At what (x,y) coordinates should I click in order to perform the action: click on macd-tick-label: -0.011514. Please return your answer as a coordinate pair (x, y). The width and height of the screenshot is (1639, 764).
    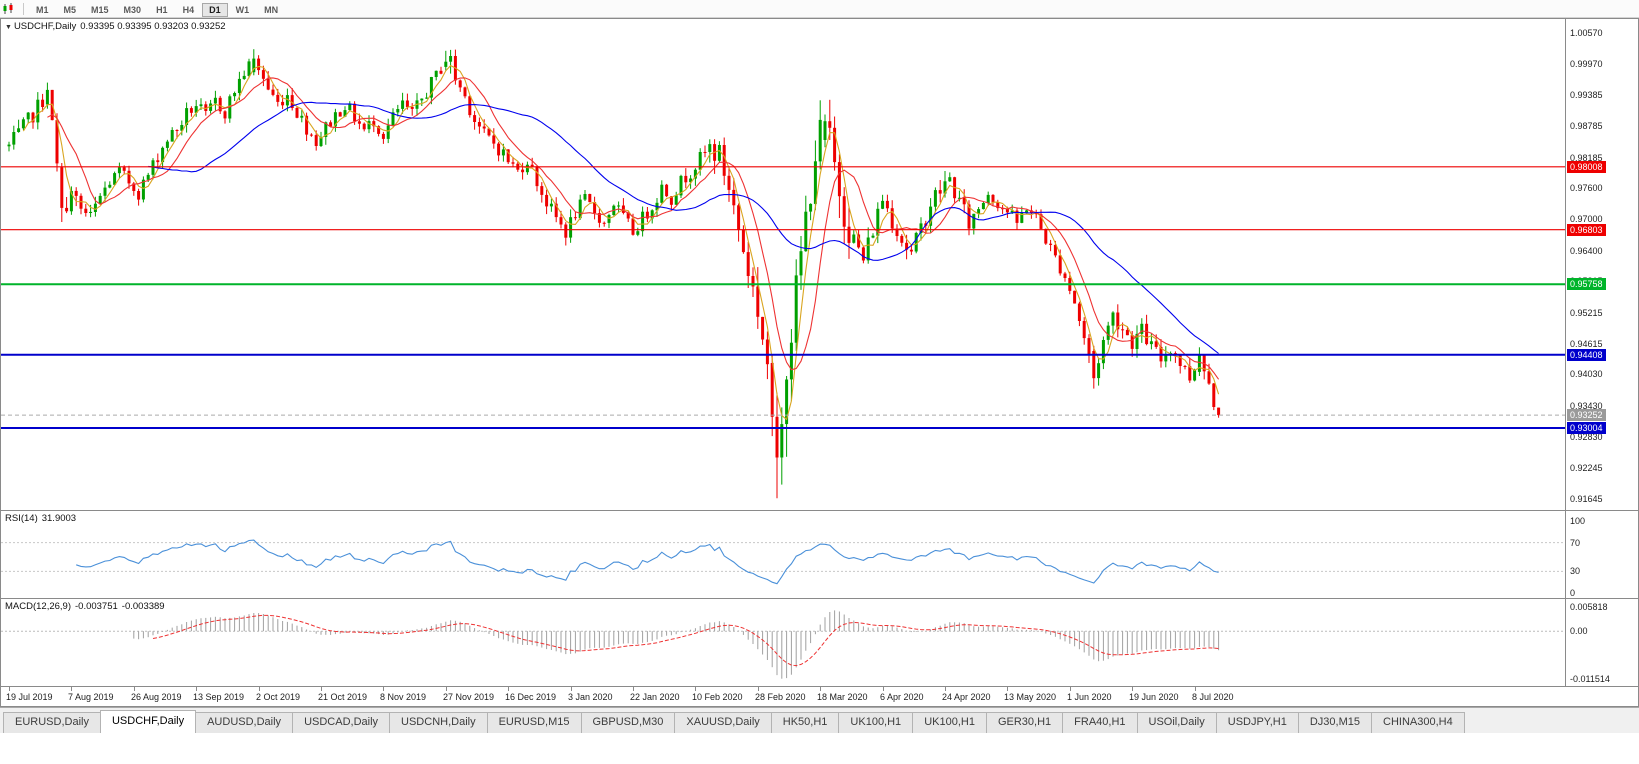
    Looking at the image, I should click on (1590, 679).